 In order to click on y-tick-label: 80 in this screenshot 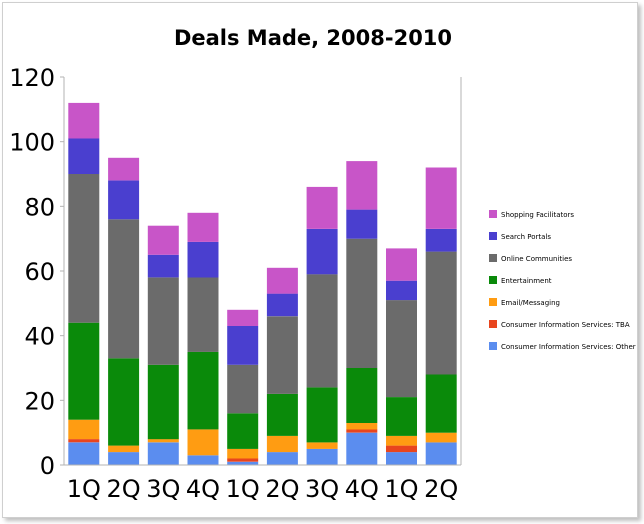, I will do `click(39, 207)`.